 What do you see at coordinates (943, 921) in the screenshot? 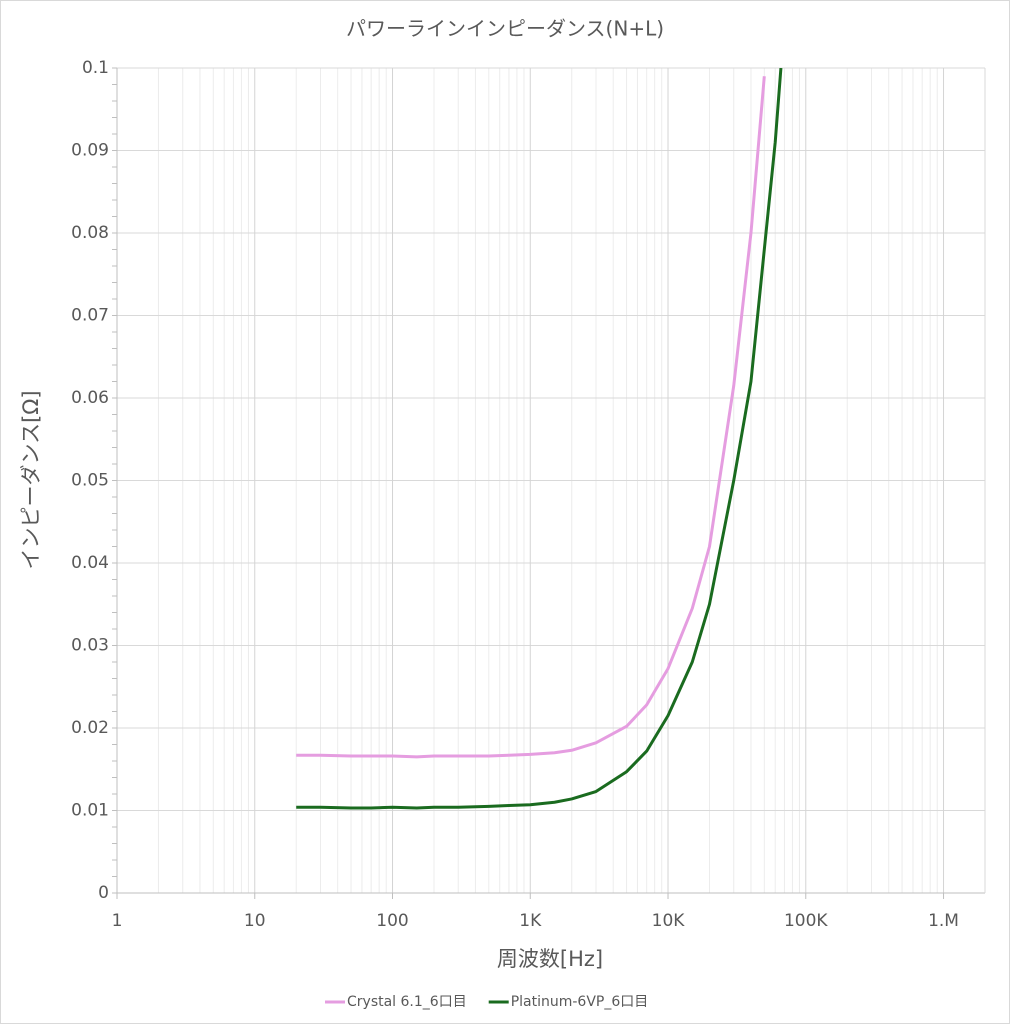
I see `x-tick-label: 1.M` at bounding box center [943, 921].